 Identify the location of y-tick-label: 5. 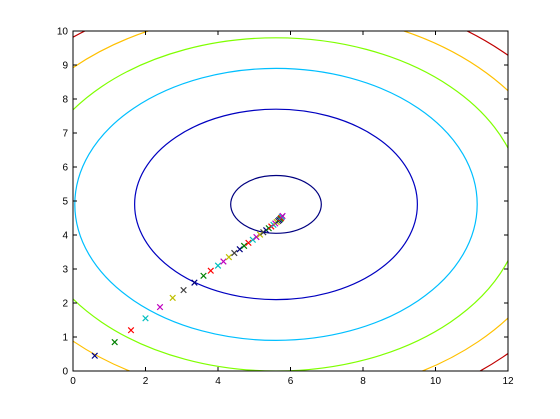
(65, 202).